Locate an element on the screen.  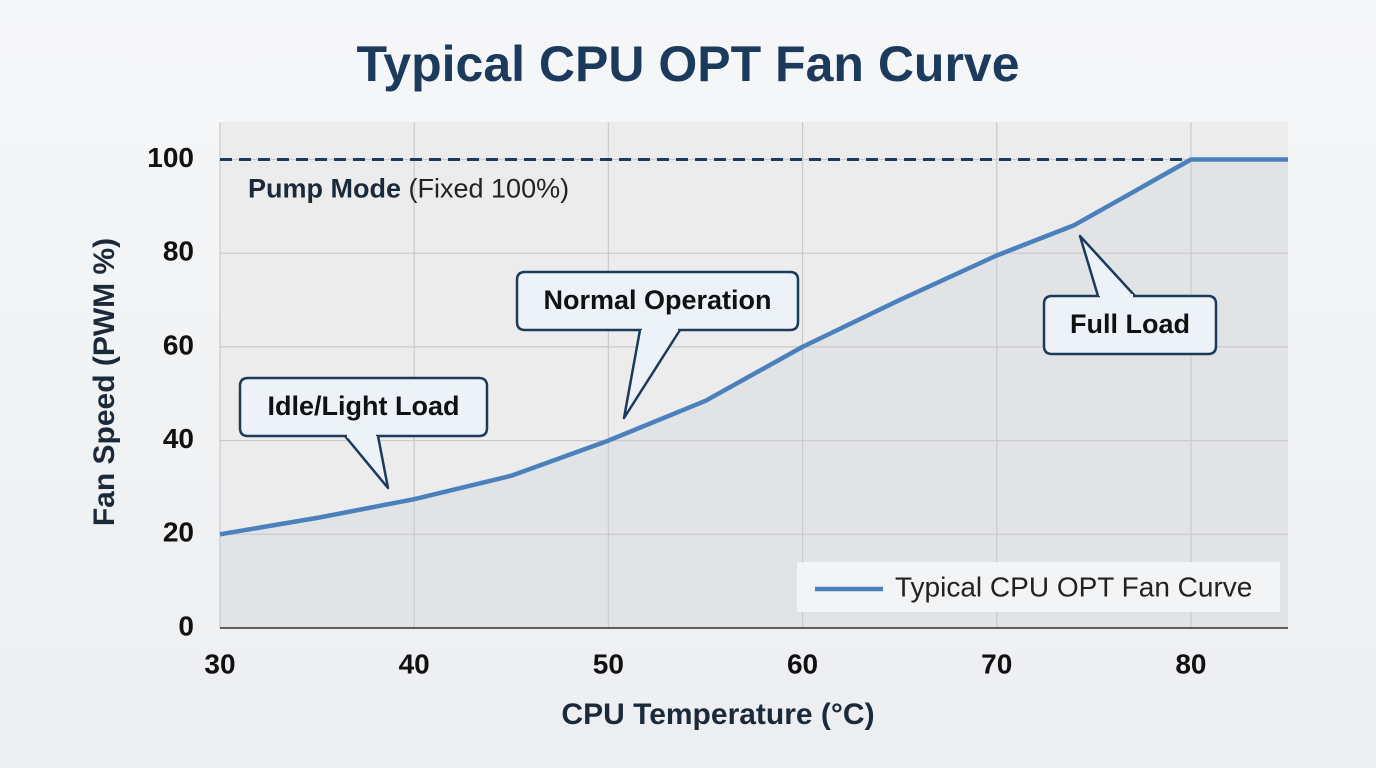
y-tick-label: 40 is located at coordinates (178, 438).